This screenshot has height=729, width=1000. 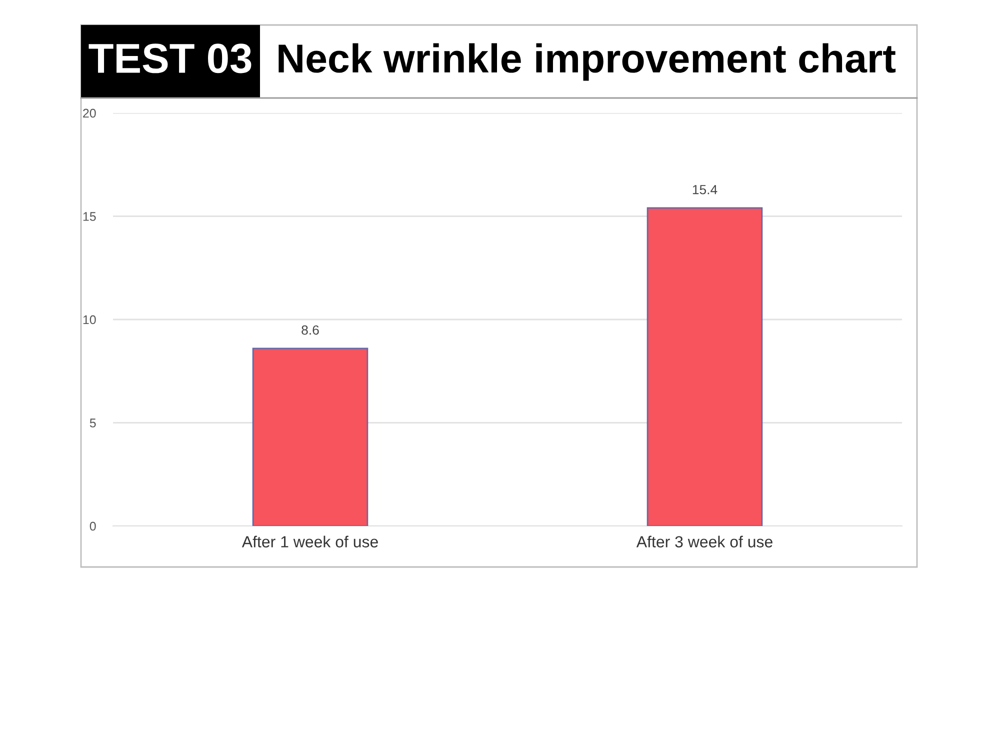 I want to click on y-tick-label: 20, so click(x=89, y=113).